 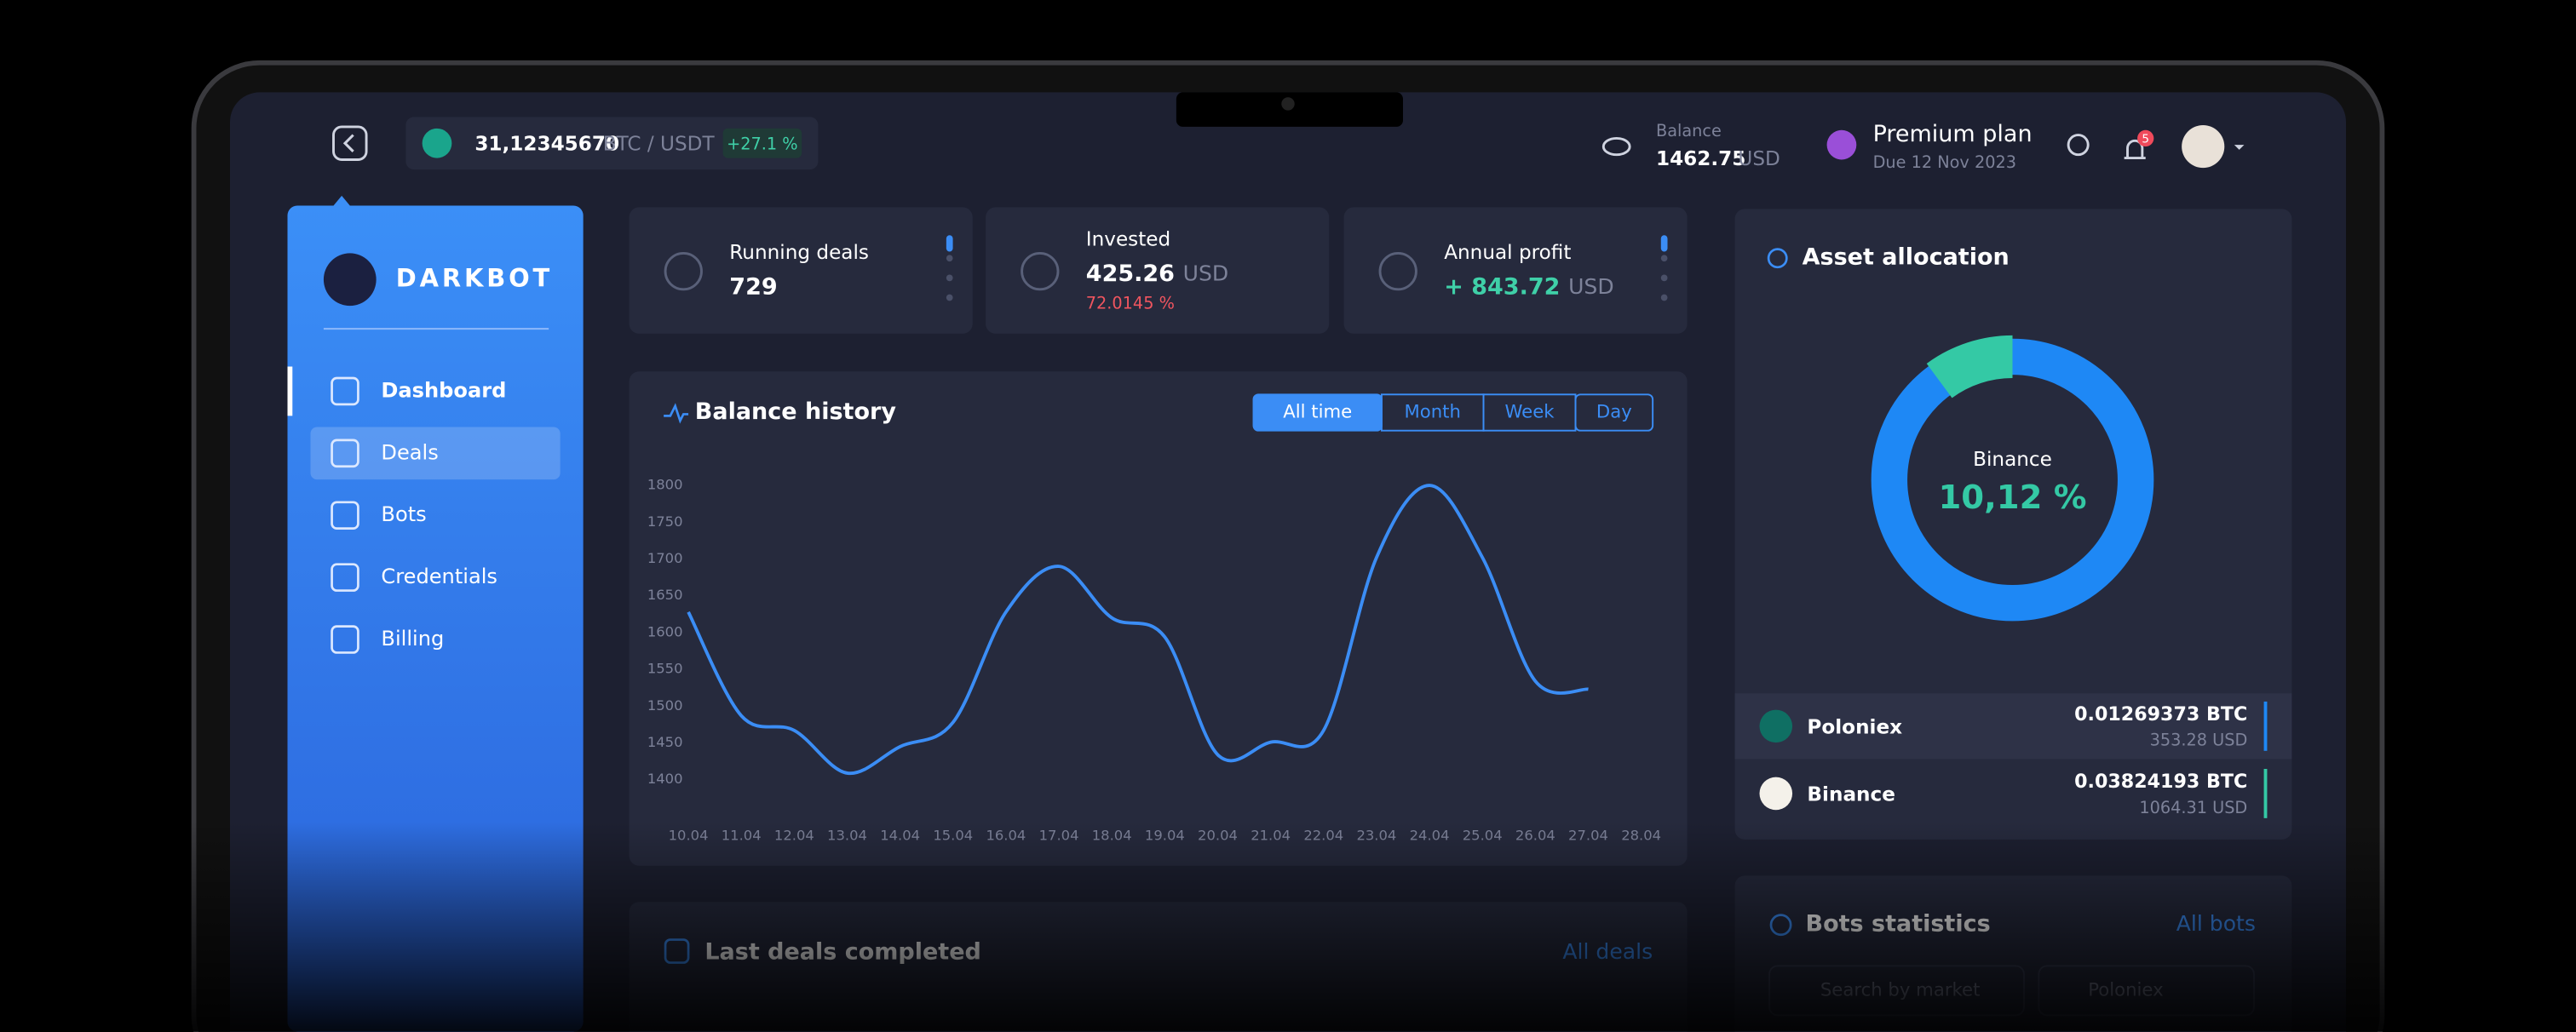 I want to click on y-tick-label: 1400, so click(x=665, y=779).